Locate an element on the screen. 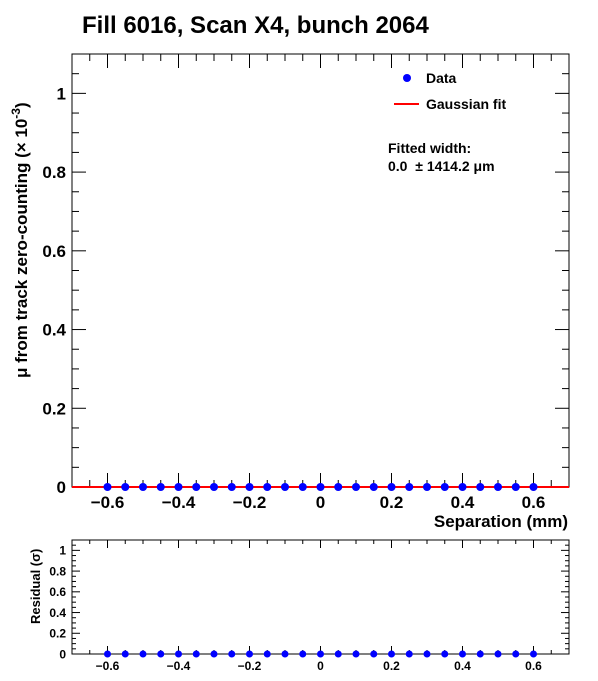 This screenshot has width=598, height=681. data-points-layer is located at coordinates (320, 487).